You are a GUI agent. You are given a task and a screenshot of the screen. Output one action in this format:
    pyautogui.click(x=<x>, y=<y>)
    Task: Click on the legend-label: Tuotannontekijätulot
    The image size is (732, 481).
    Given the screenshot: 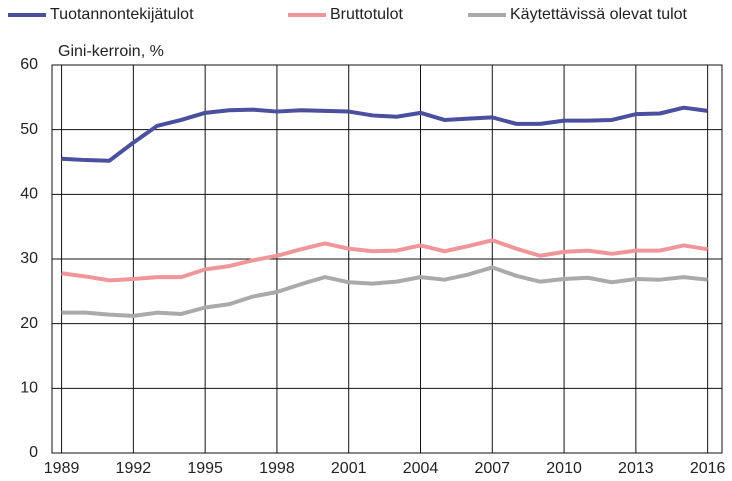 What is the action you would take?
    pyautogui.click(x=122, y=14)
    